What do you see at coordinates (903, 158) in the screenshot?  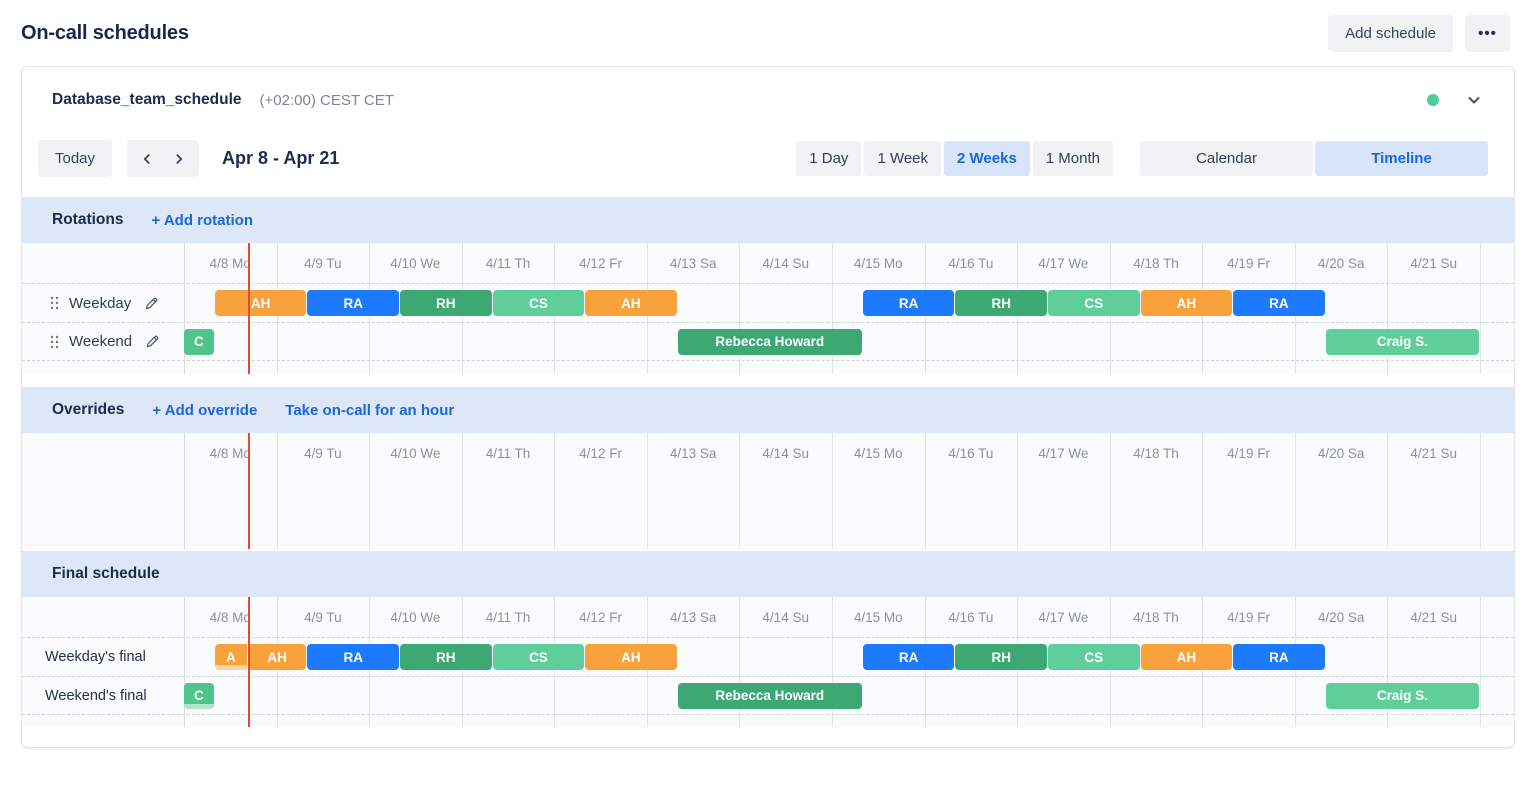 I see `zoom-option-1-week: 1 Week` at bounding box center [903, 158].